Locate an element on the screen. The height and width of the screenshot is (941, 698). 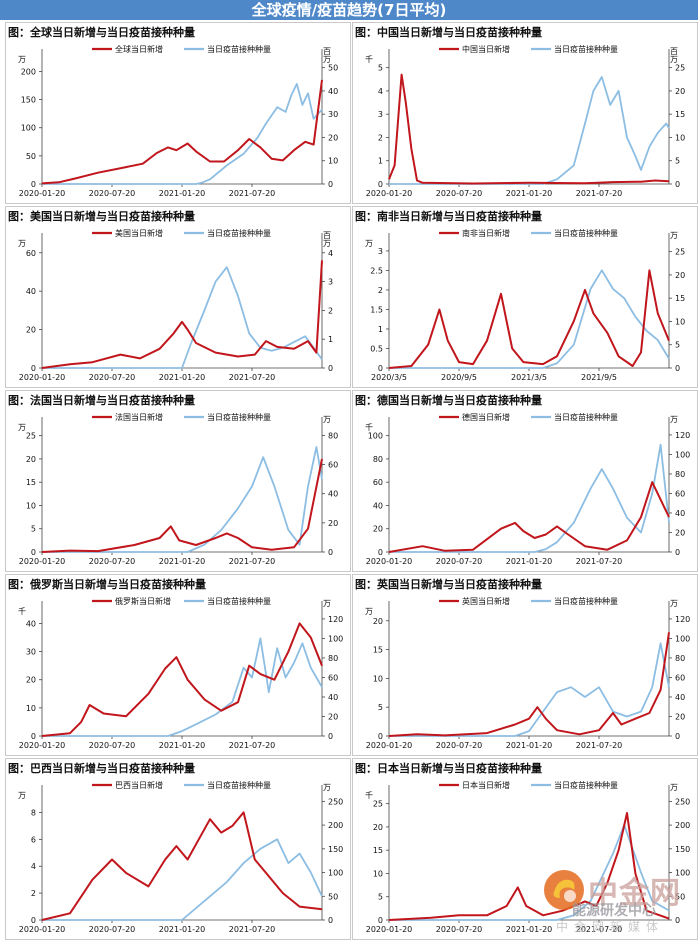
y-tick-label-left: 1.5 is located at coordinates (376, 309).